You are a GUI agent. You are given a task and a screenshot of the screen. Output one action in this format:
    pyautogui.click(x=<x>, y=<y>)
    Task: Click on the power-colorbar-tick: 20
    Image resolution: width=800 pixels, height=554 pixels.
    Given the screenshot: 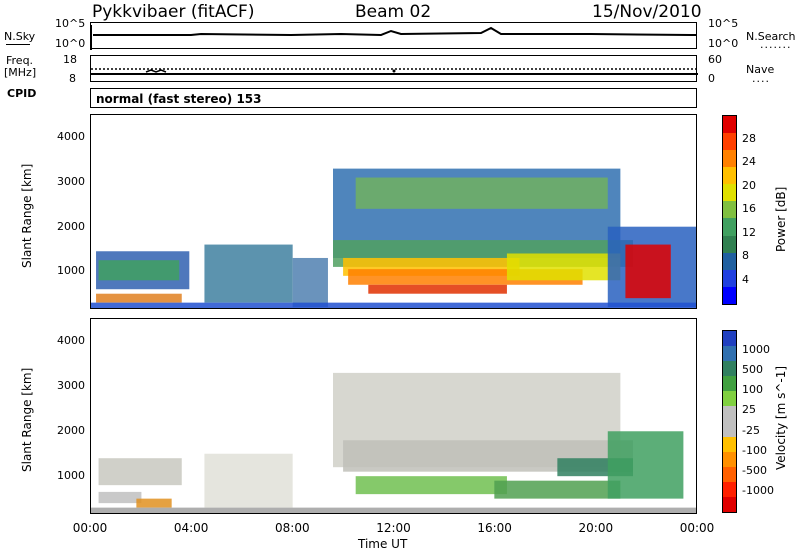 What is the action you would take?
    pyautogui.click(x=749, y=185)
    